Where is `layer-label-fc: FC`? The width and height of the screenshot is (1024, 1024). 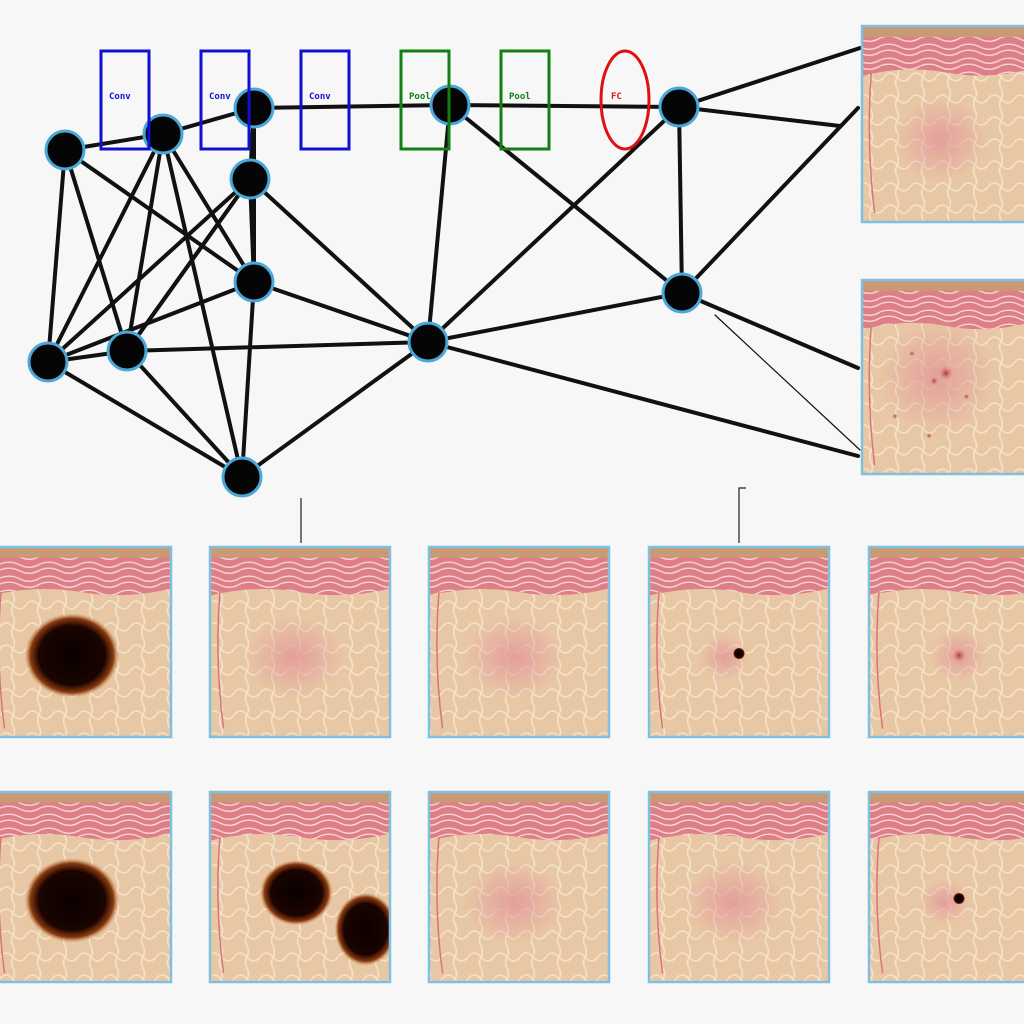 layer-label-fc: FC is located at coordinates (625, 100).